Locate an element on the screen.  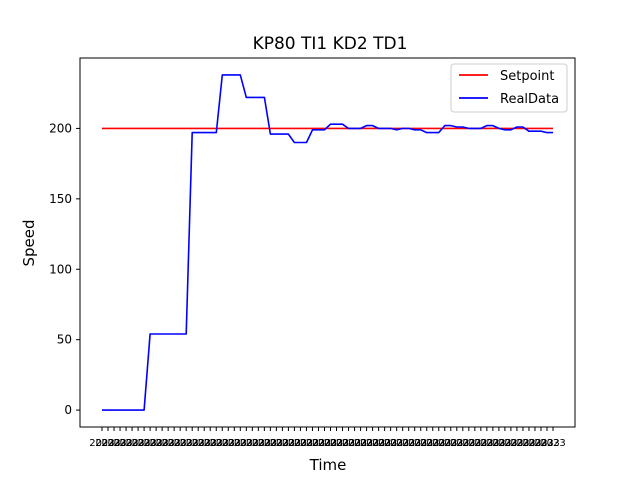
y-axis: 0 50 100 150 200 is located at coordinates (64, 269).